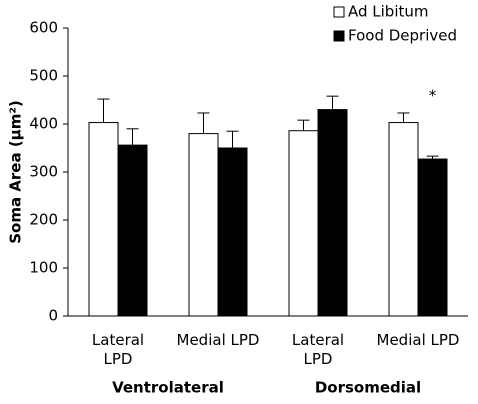  I want to click on y-tick-label: 0, so click(53, 316).